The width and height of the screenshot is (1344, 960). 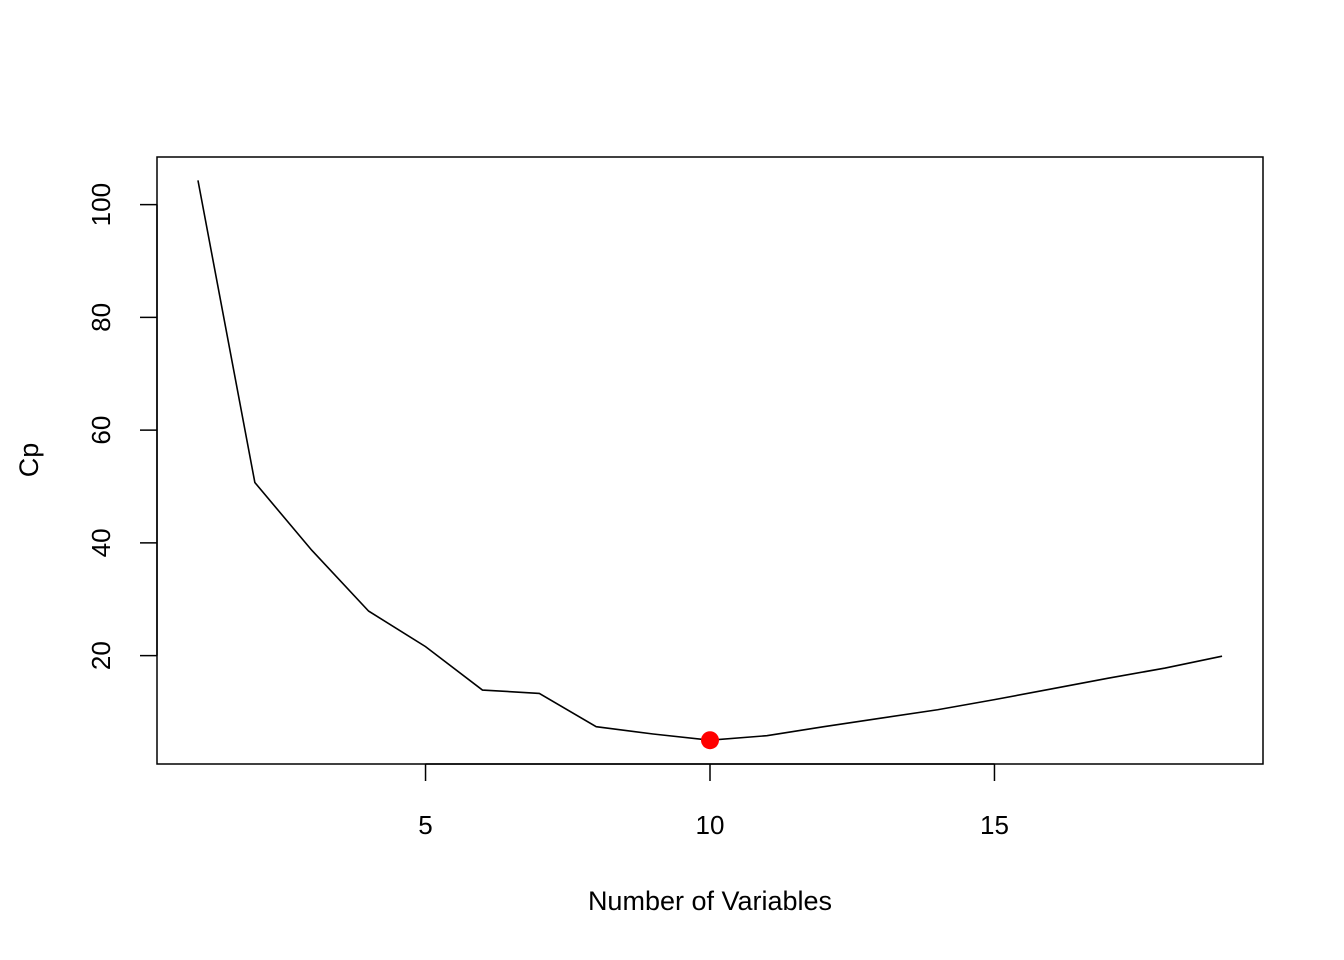 What do you see at coordinates (101, 430) in the screenshot?
I see `y-tick-label: 60` at bounding box center [101, 430].